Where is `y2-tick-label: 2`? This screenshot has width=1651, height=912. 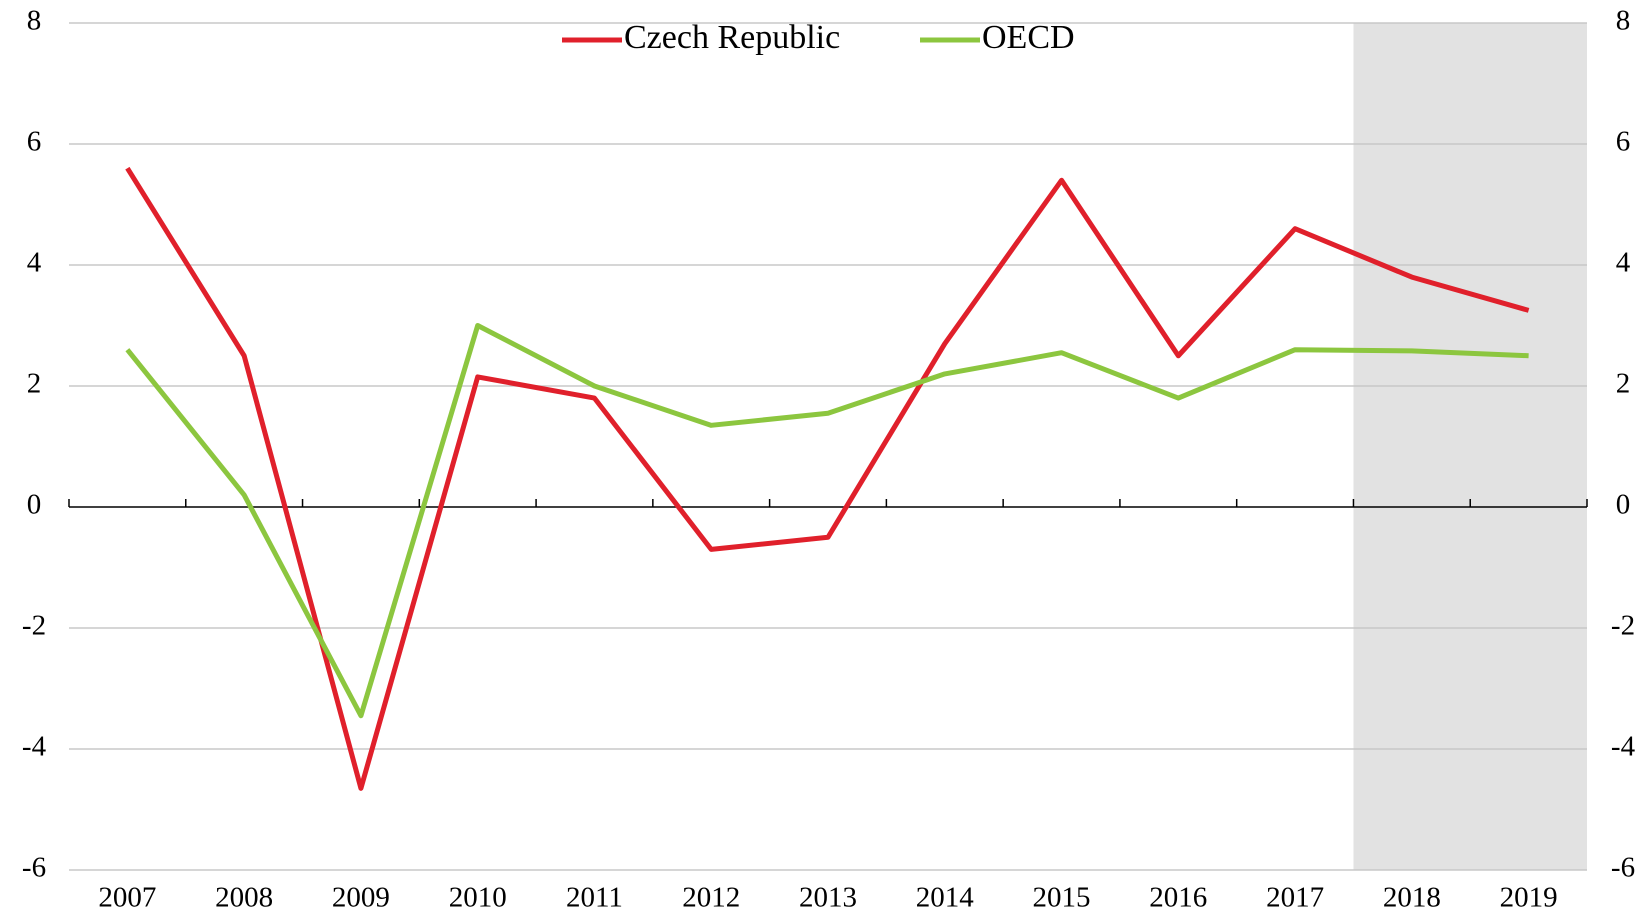 y2-tick-label: 2 is located at coordinates (1623, 384).